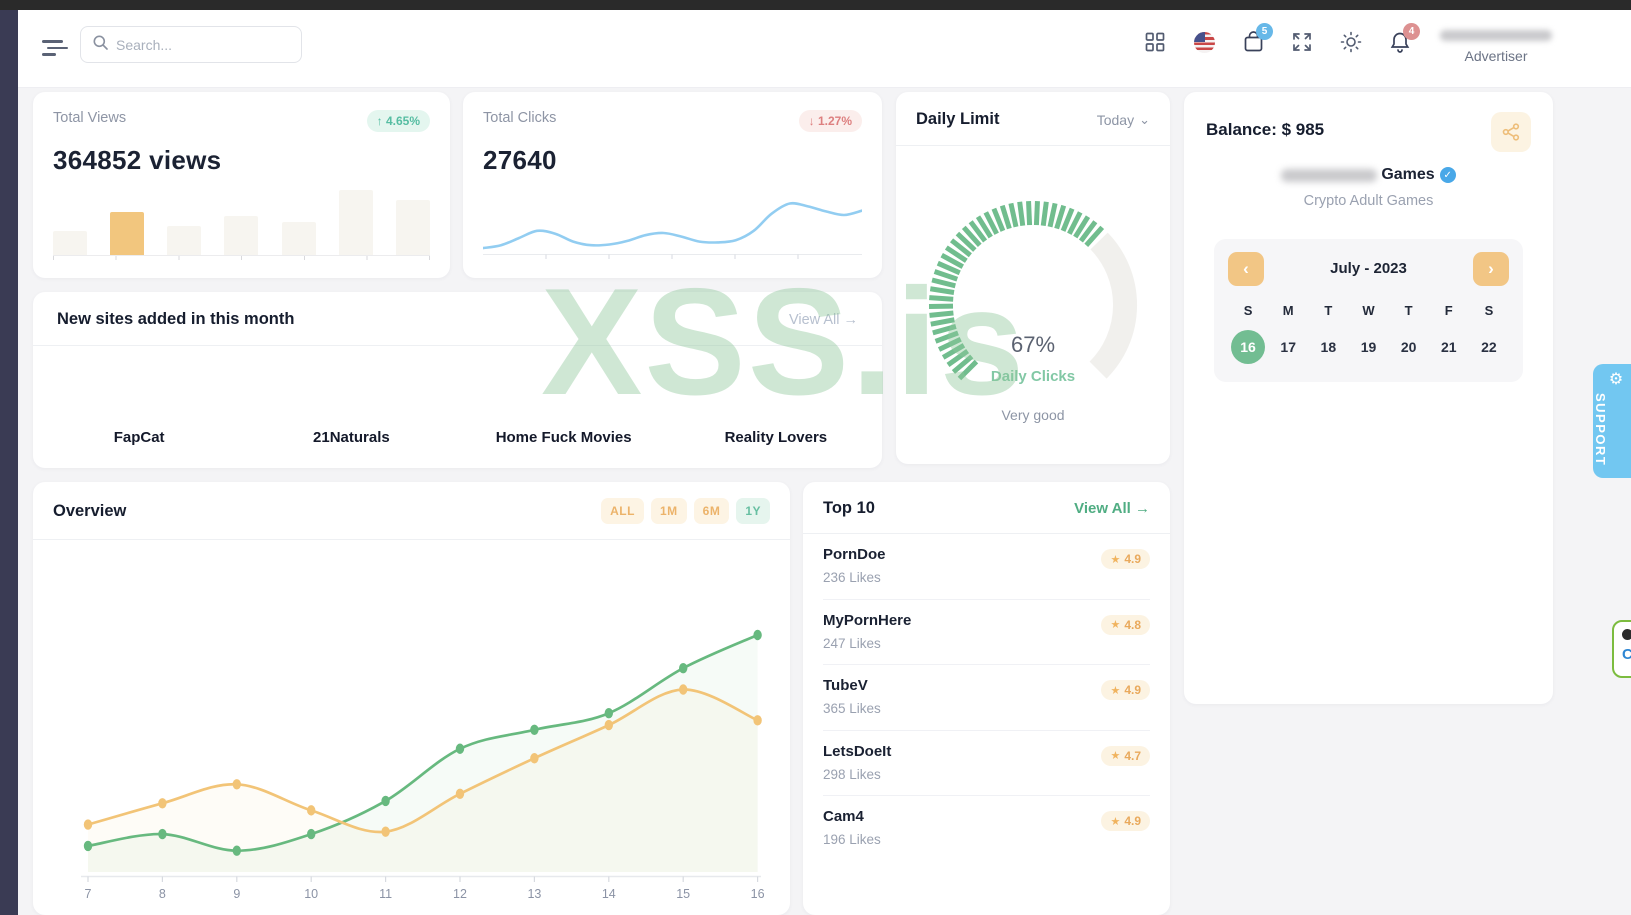  What do you see at coordinates (1408, 346) in the screenshot?
I see `calendar-day: 20` at bounding box center [1408, 346].